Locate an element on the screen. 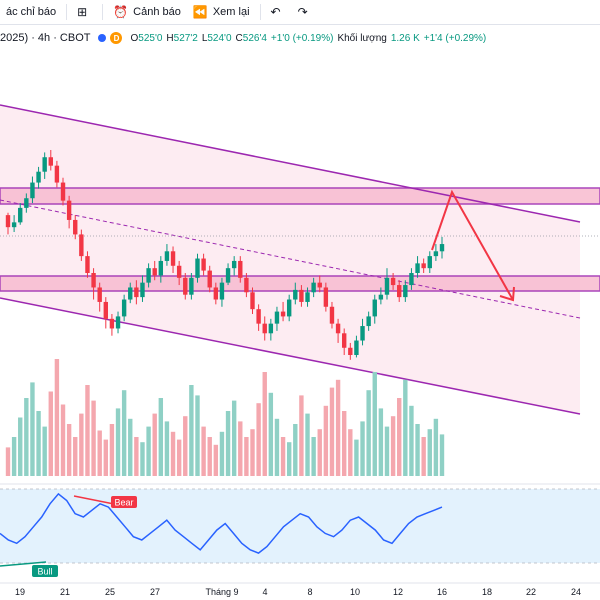  open-value: 525'0 is located at coordinates (150, 38).